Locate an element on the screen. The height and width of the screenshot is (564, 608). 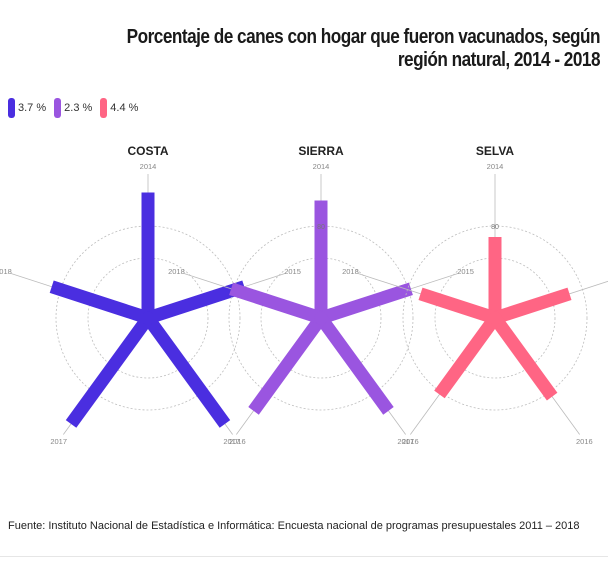
chart-panel-title: SELVA is located at coordinates (495, 151).